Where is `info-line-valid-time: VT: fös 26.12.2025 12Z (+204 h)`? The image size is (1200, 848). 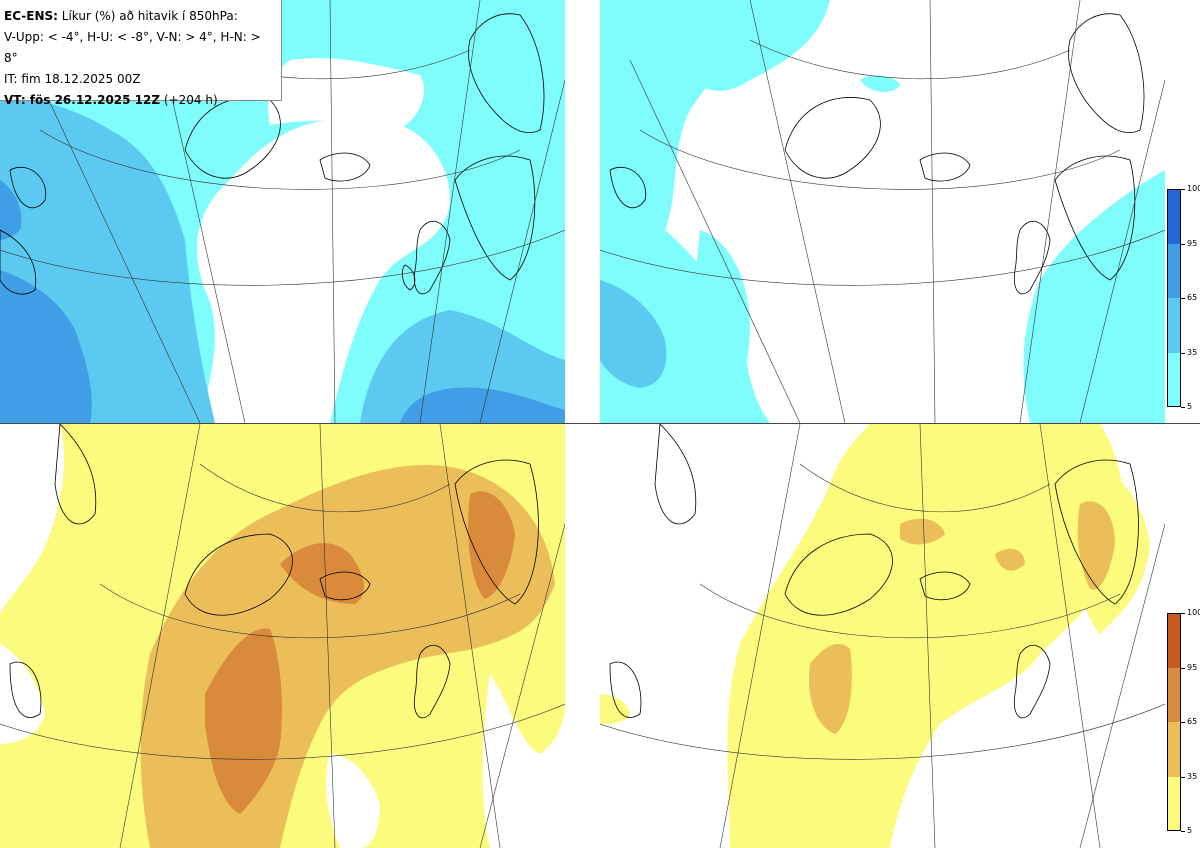 info-line-valid-time: VT: fös 26.12.2025 12Z (+204 h) is located at coordinates (140, 100).